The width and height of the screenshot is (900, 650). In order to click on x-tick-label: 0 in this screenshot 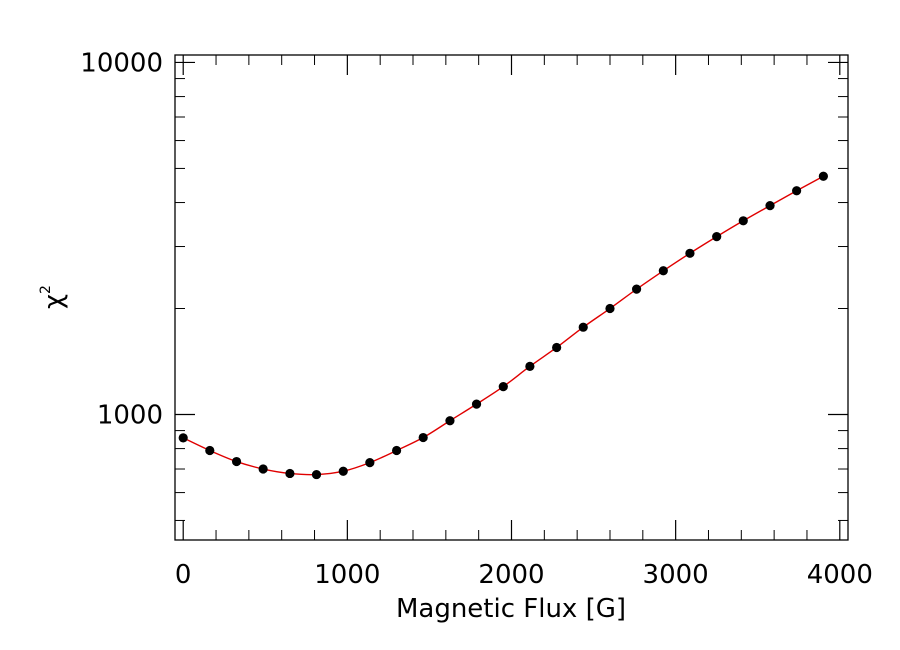, I will do `click(183, 575)`.